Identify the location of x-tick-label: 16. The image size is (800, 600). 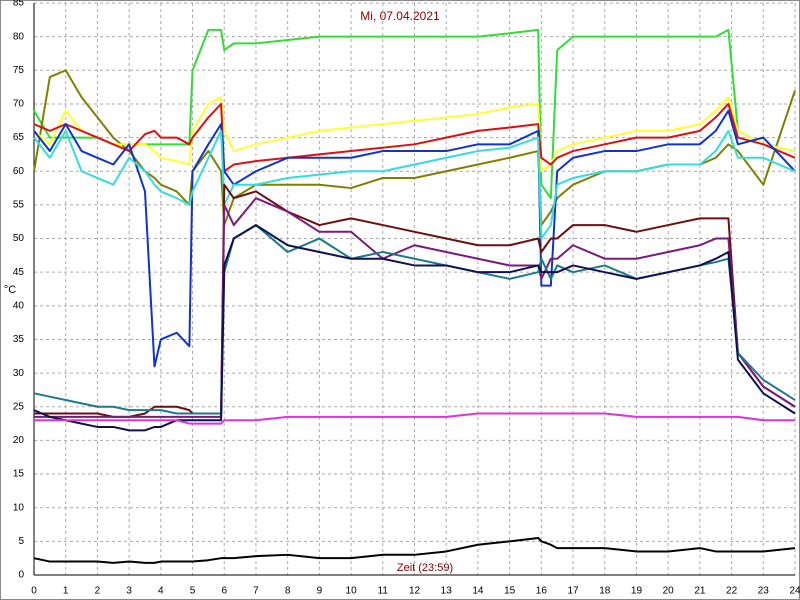
(542, 591).